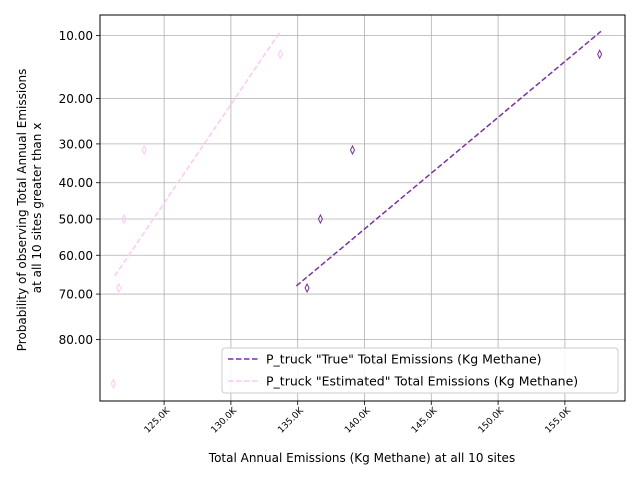 The image size is (640, 480). Describe the element at coordinates (492, 420) in the screenshot. I see `x-tick-label: 150.0K` at that location.